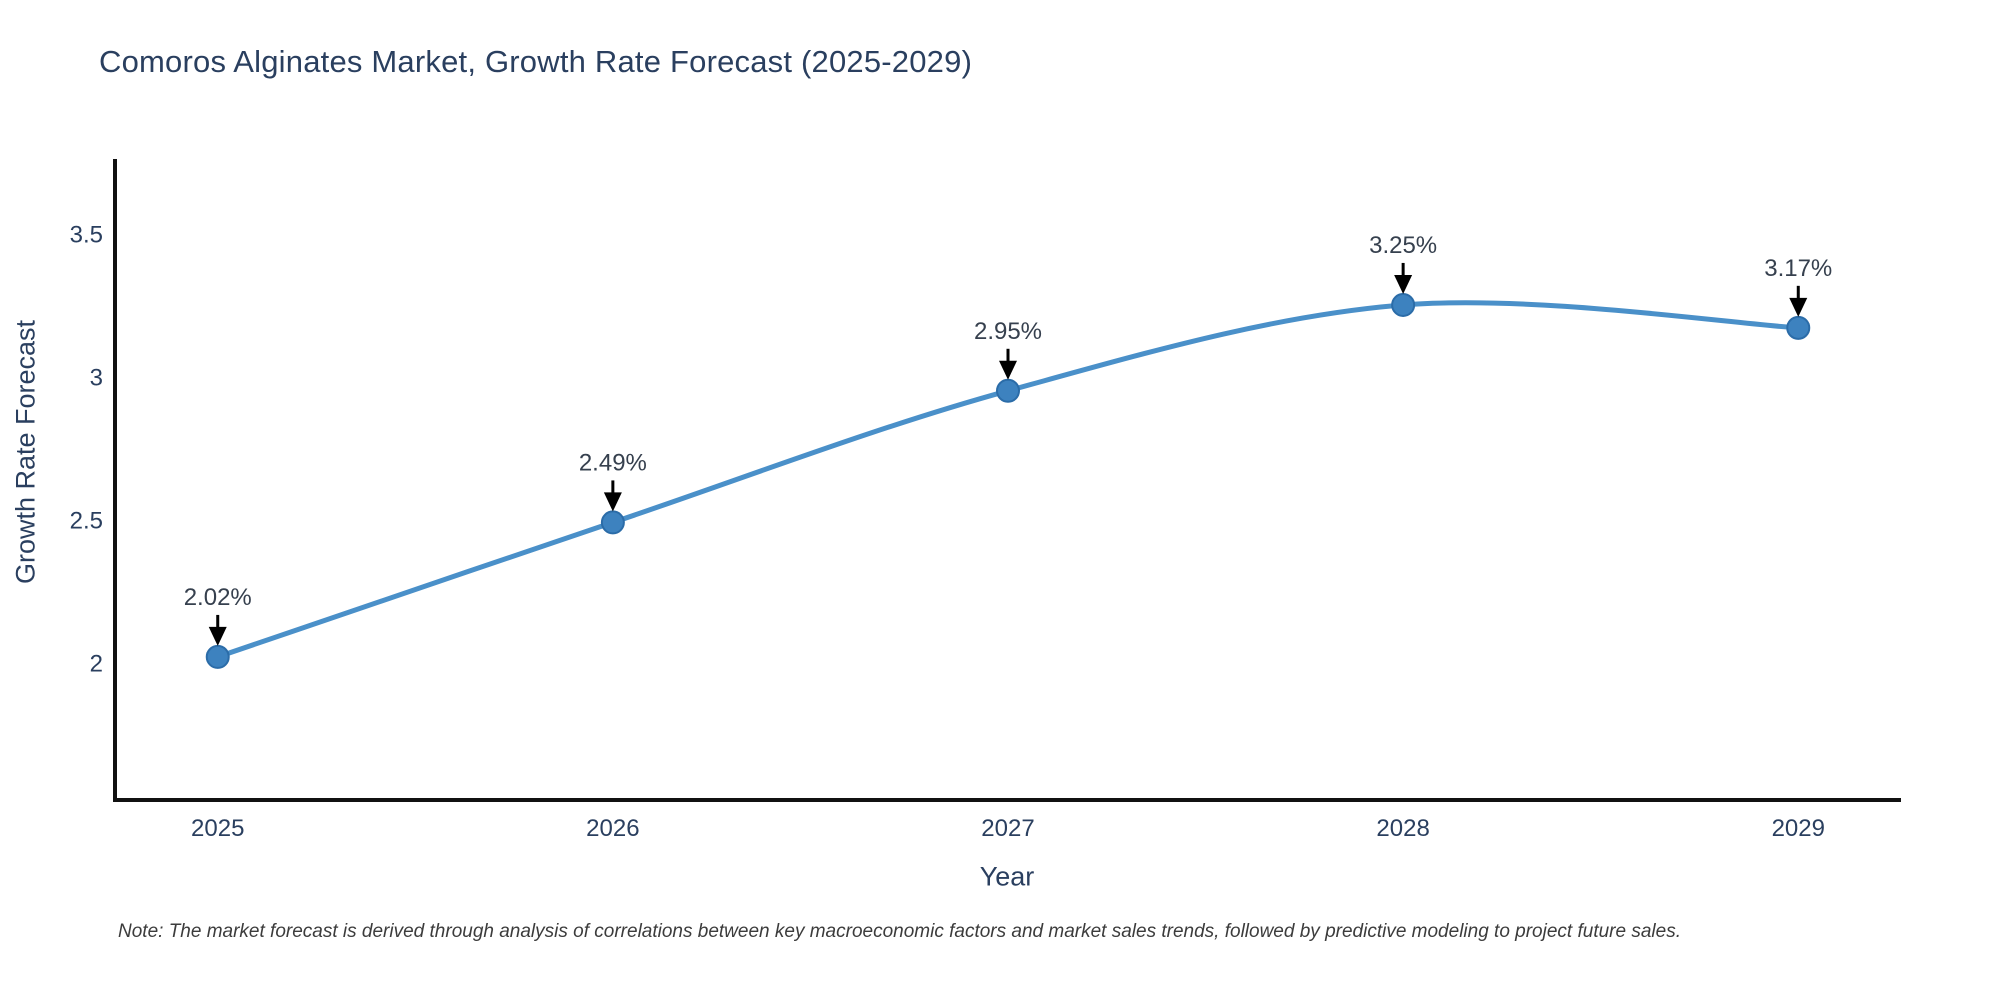 This screenshot has width=2000, height=1000. What do you see at coordinates (1798, 828) in the screenshot?
I see `x-tick-label: 2029` at bounding box center [1798, 828].